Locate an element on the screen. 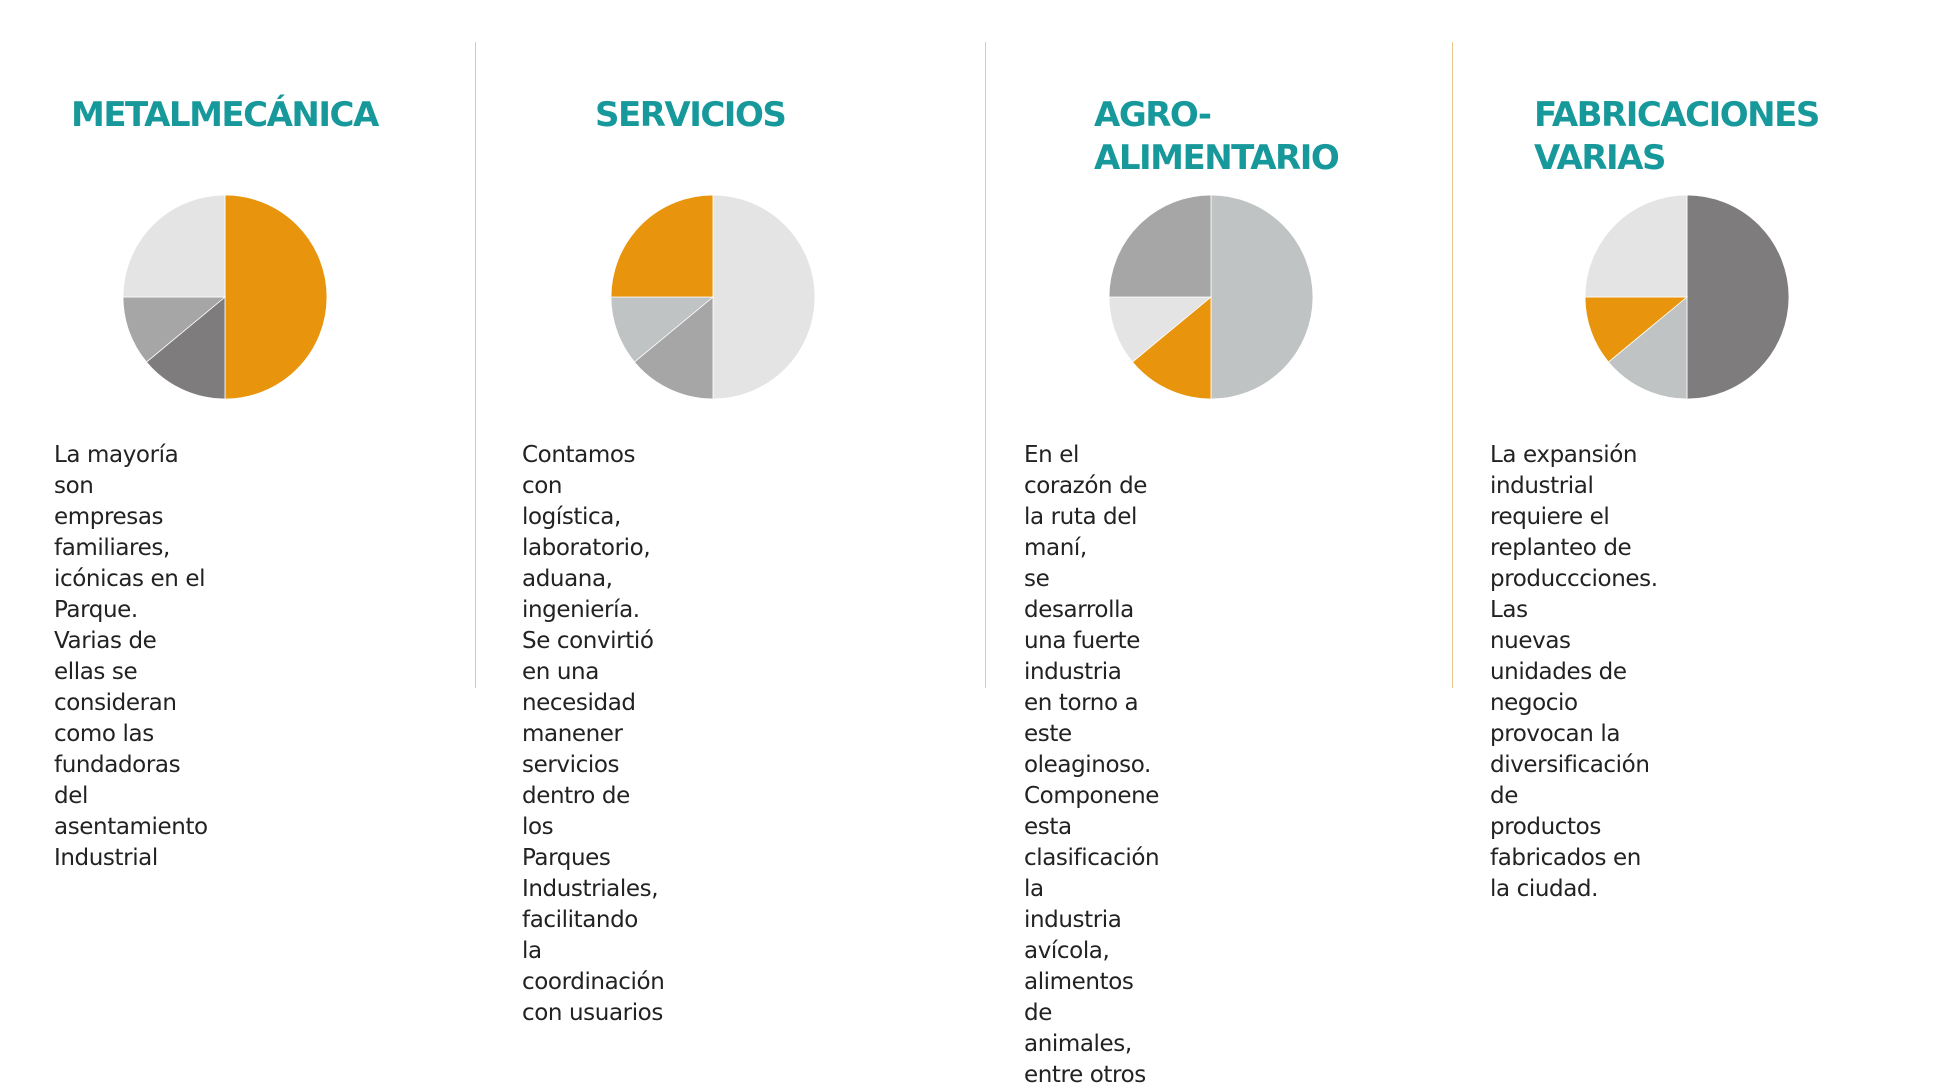 The width and height of the screenshot is (1933, 1091). pie-chart-fabricaciones-varias is located at coordinates (1687, 297).